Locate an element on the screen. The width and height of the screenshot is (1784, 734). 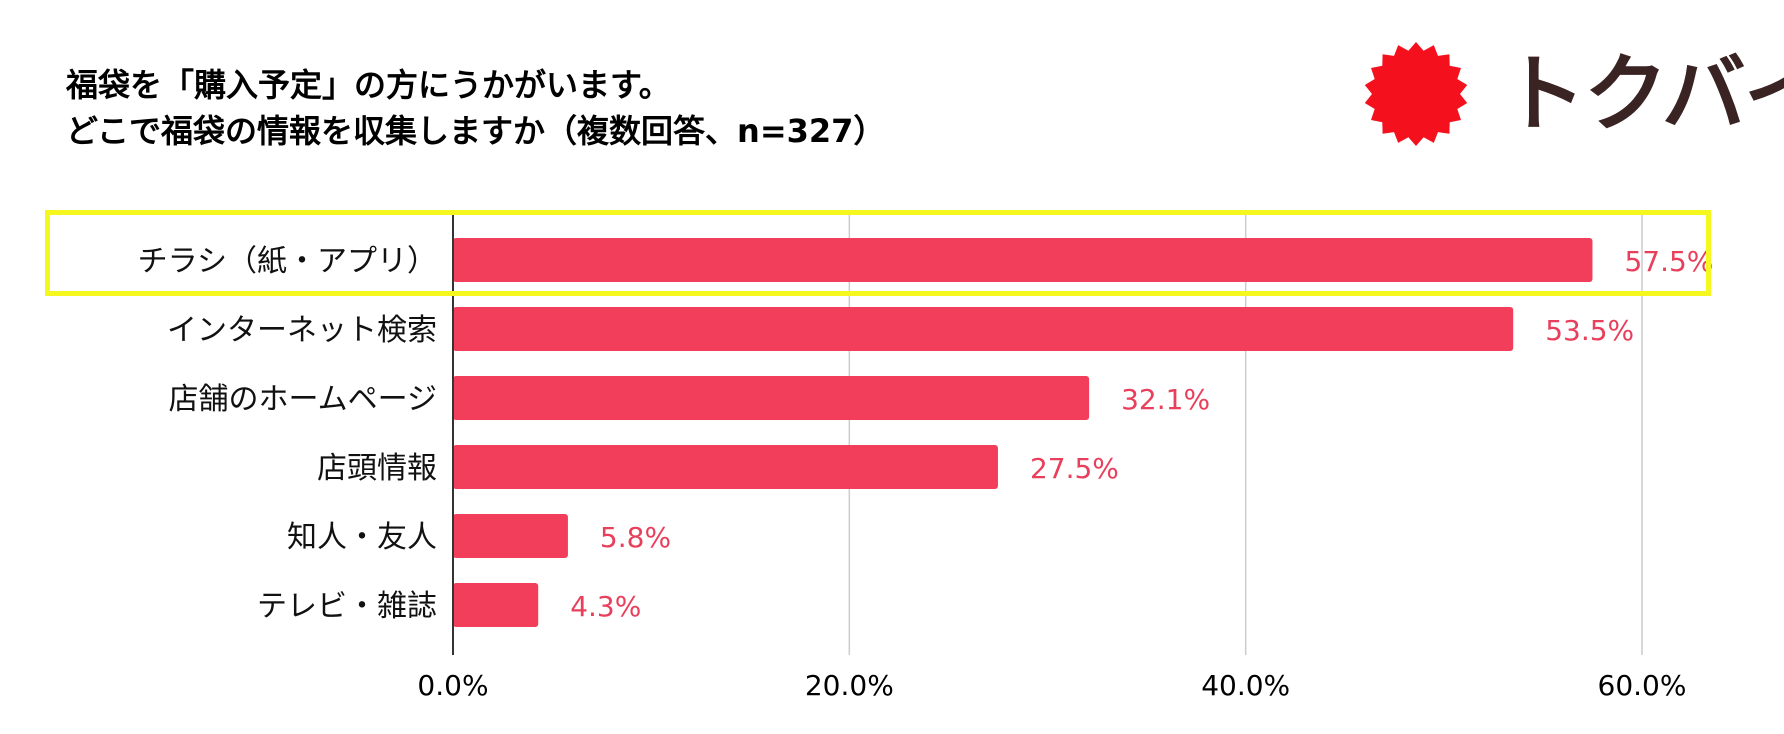
value-label: 32.1% is located at coordinates (1165, 399).